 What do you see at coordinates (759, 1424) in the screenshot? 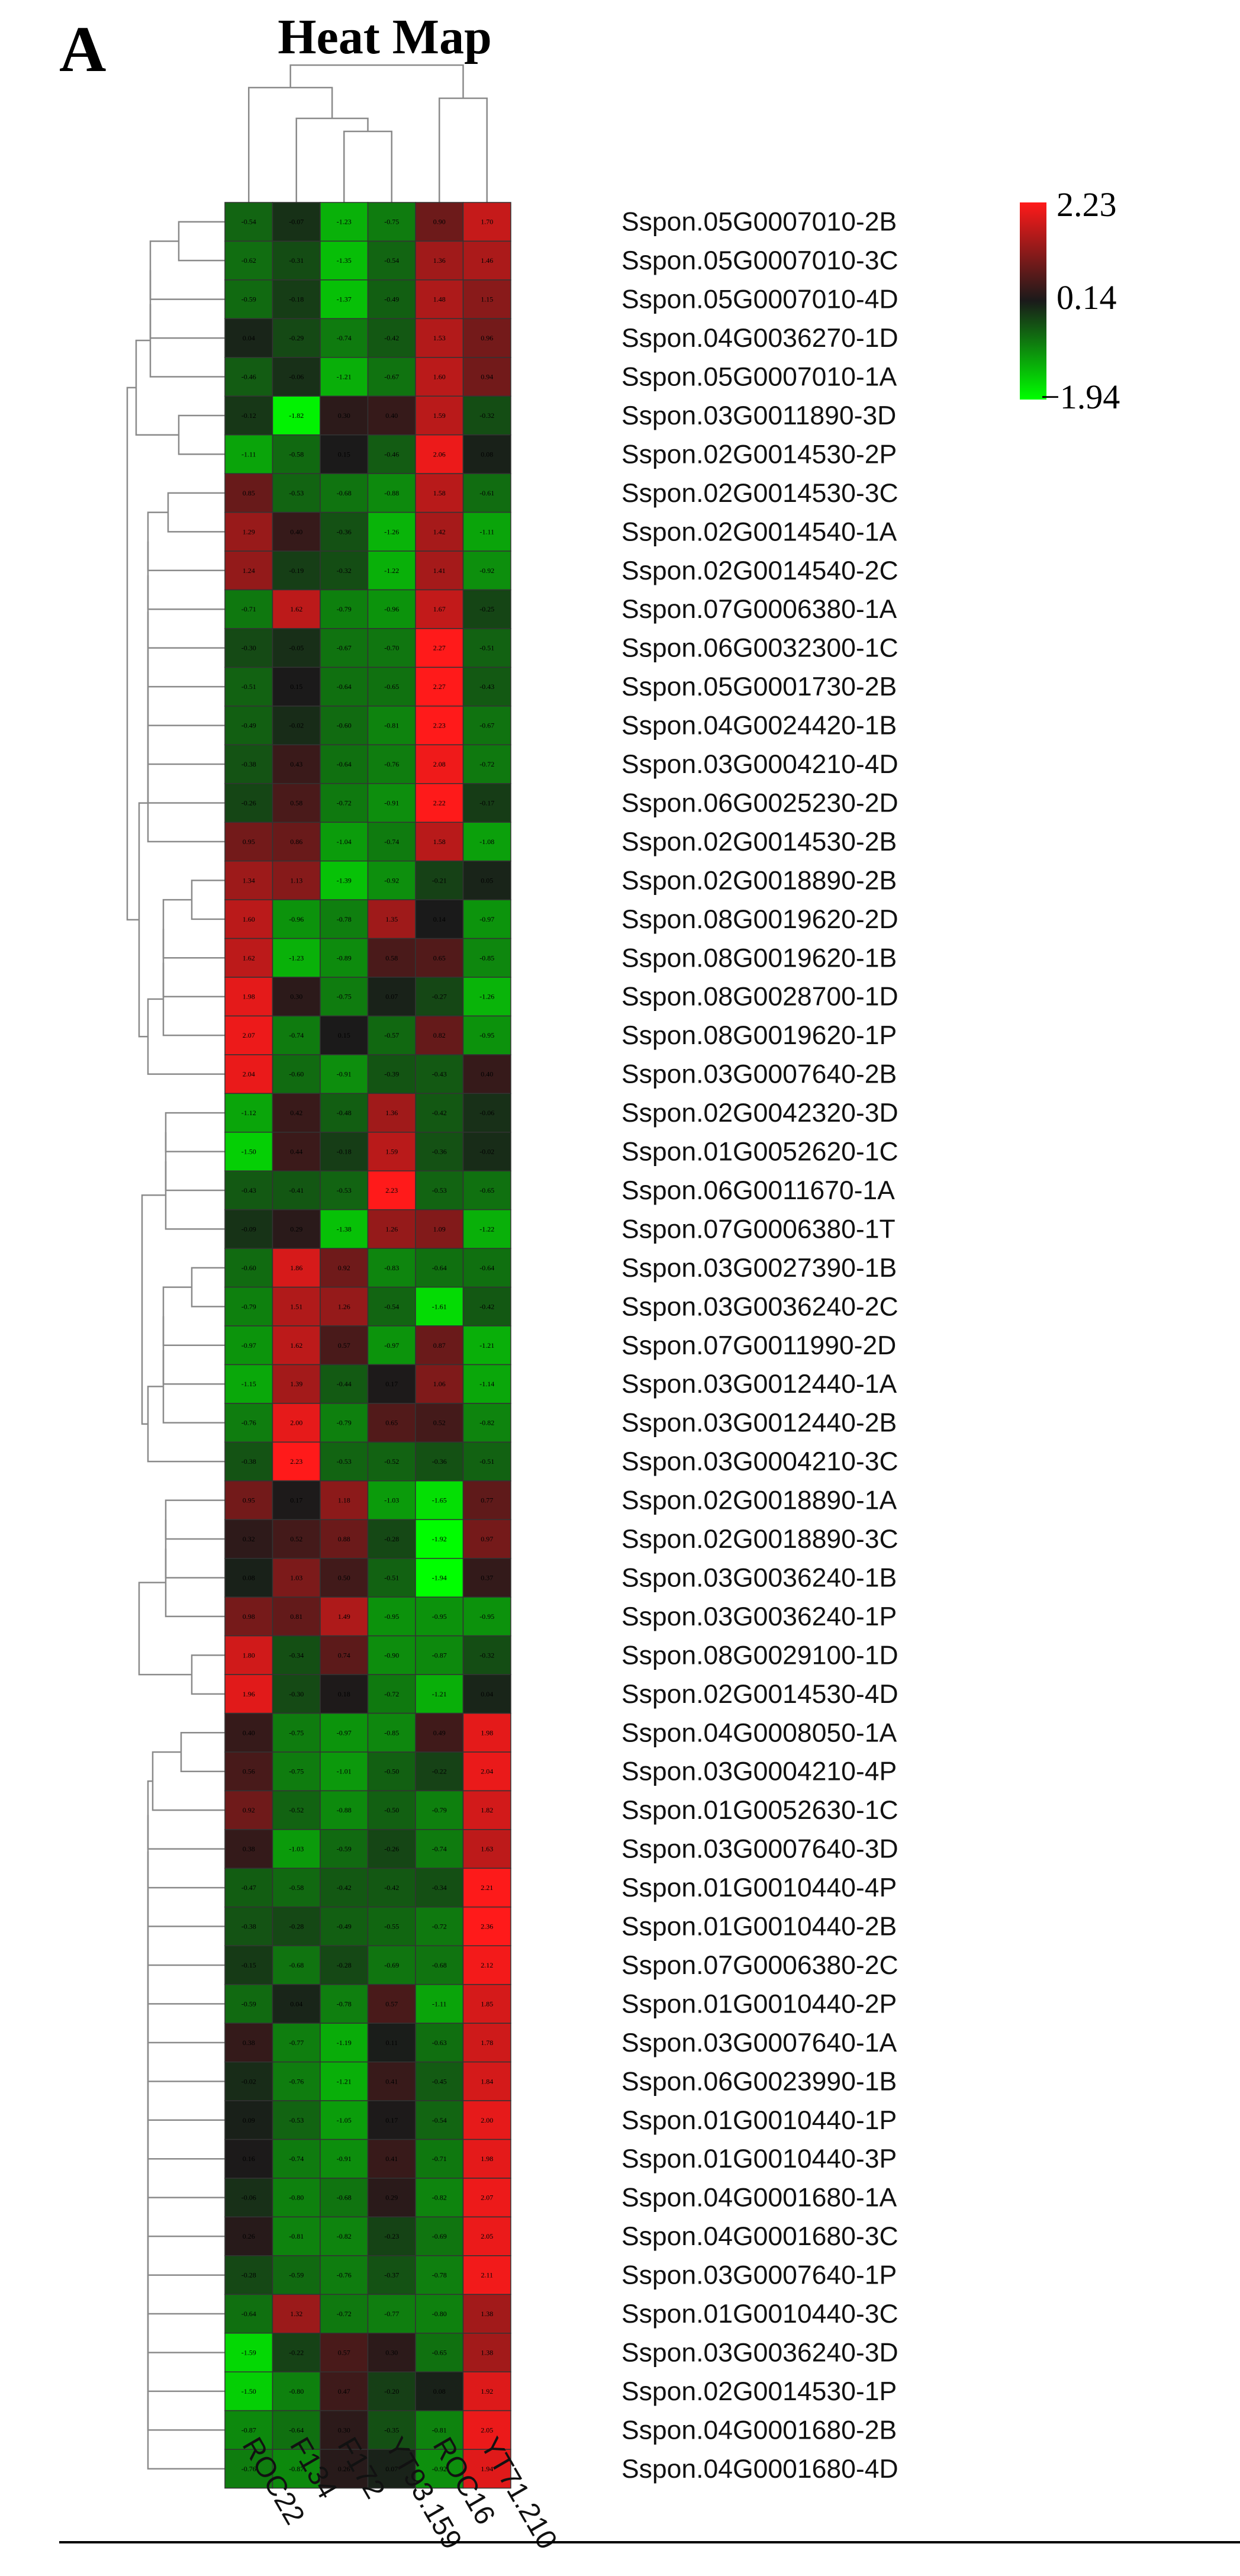
I see `row-label: Sspon.03G0012440-2B` at bounding box center [759, 1424].